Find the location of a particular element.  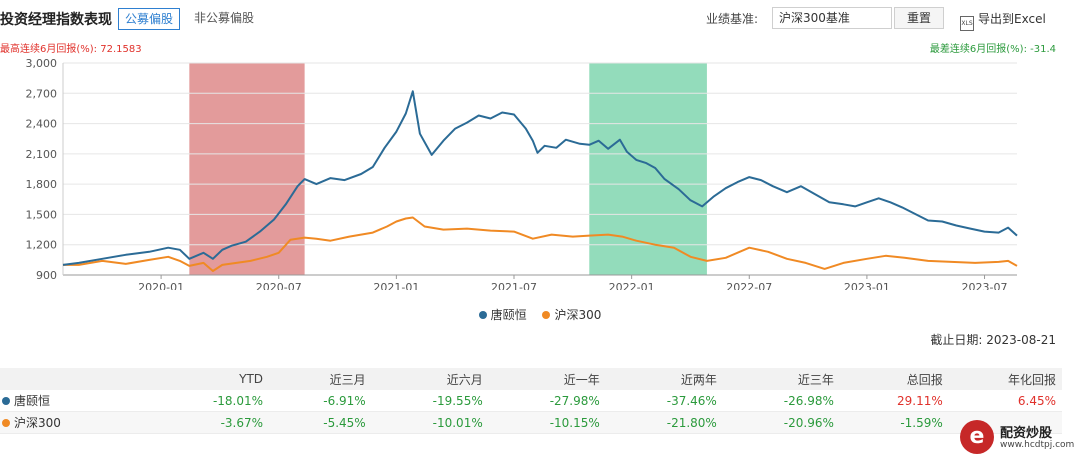

cell-3m: -6.91% is located at coordinates (320, 401).